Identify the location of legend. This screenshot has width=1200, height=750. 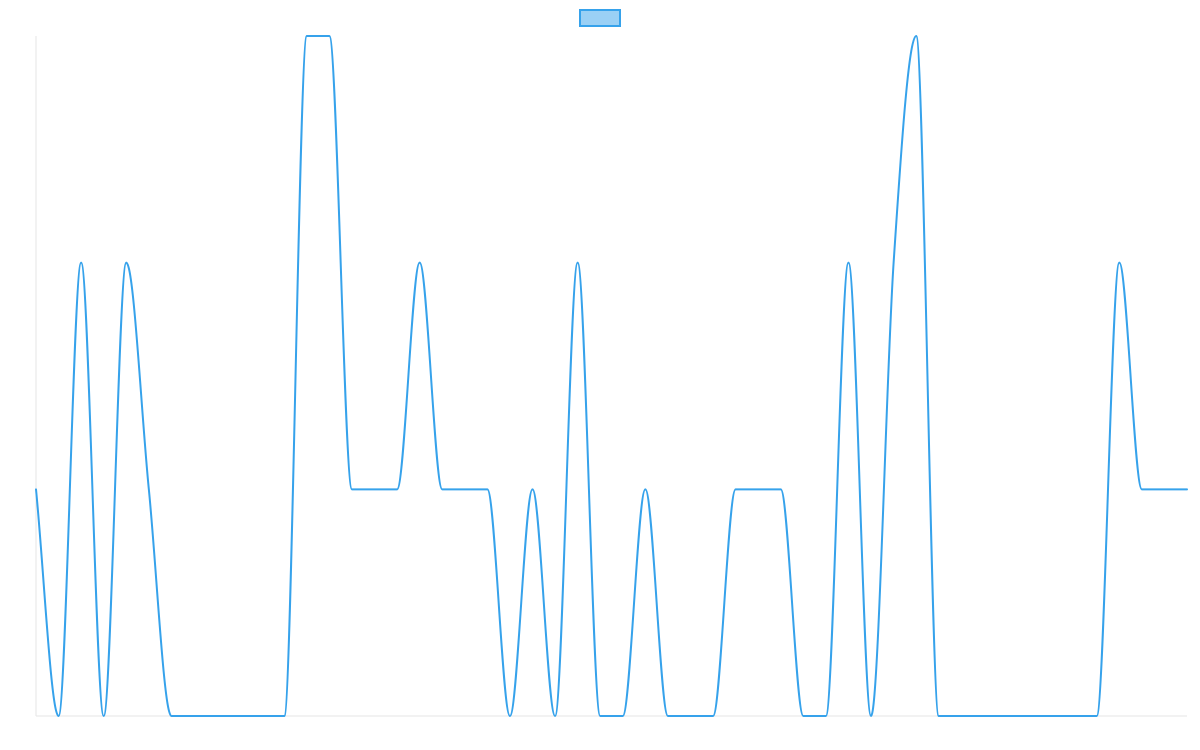
(600, 18).